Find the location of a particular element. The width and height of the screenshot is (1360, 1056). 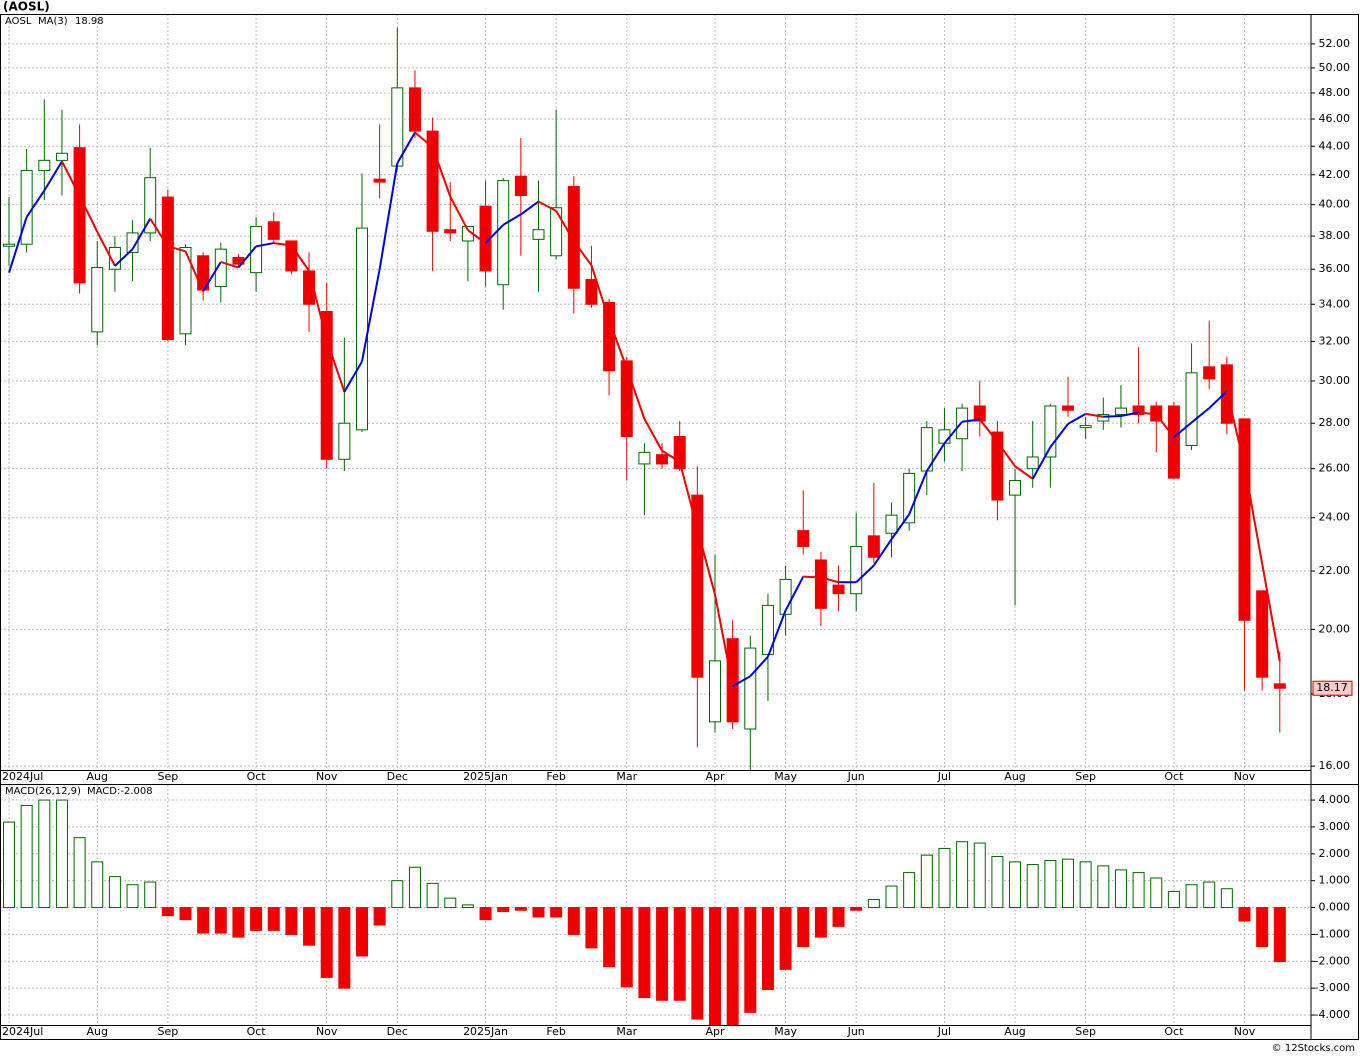

y-tick-label: 2.000 is located at coordinates (1335, 853).